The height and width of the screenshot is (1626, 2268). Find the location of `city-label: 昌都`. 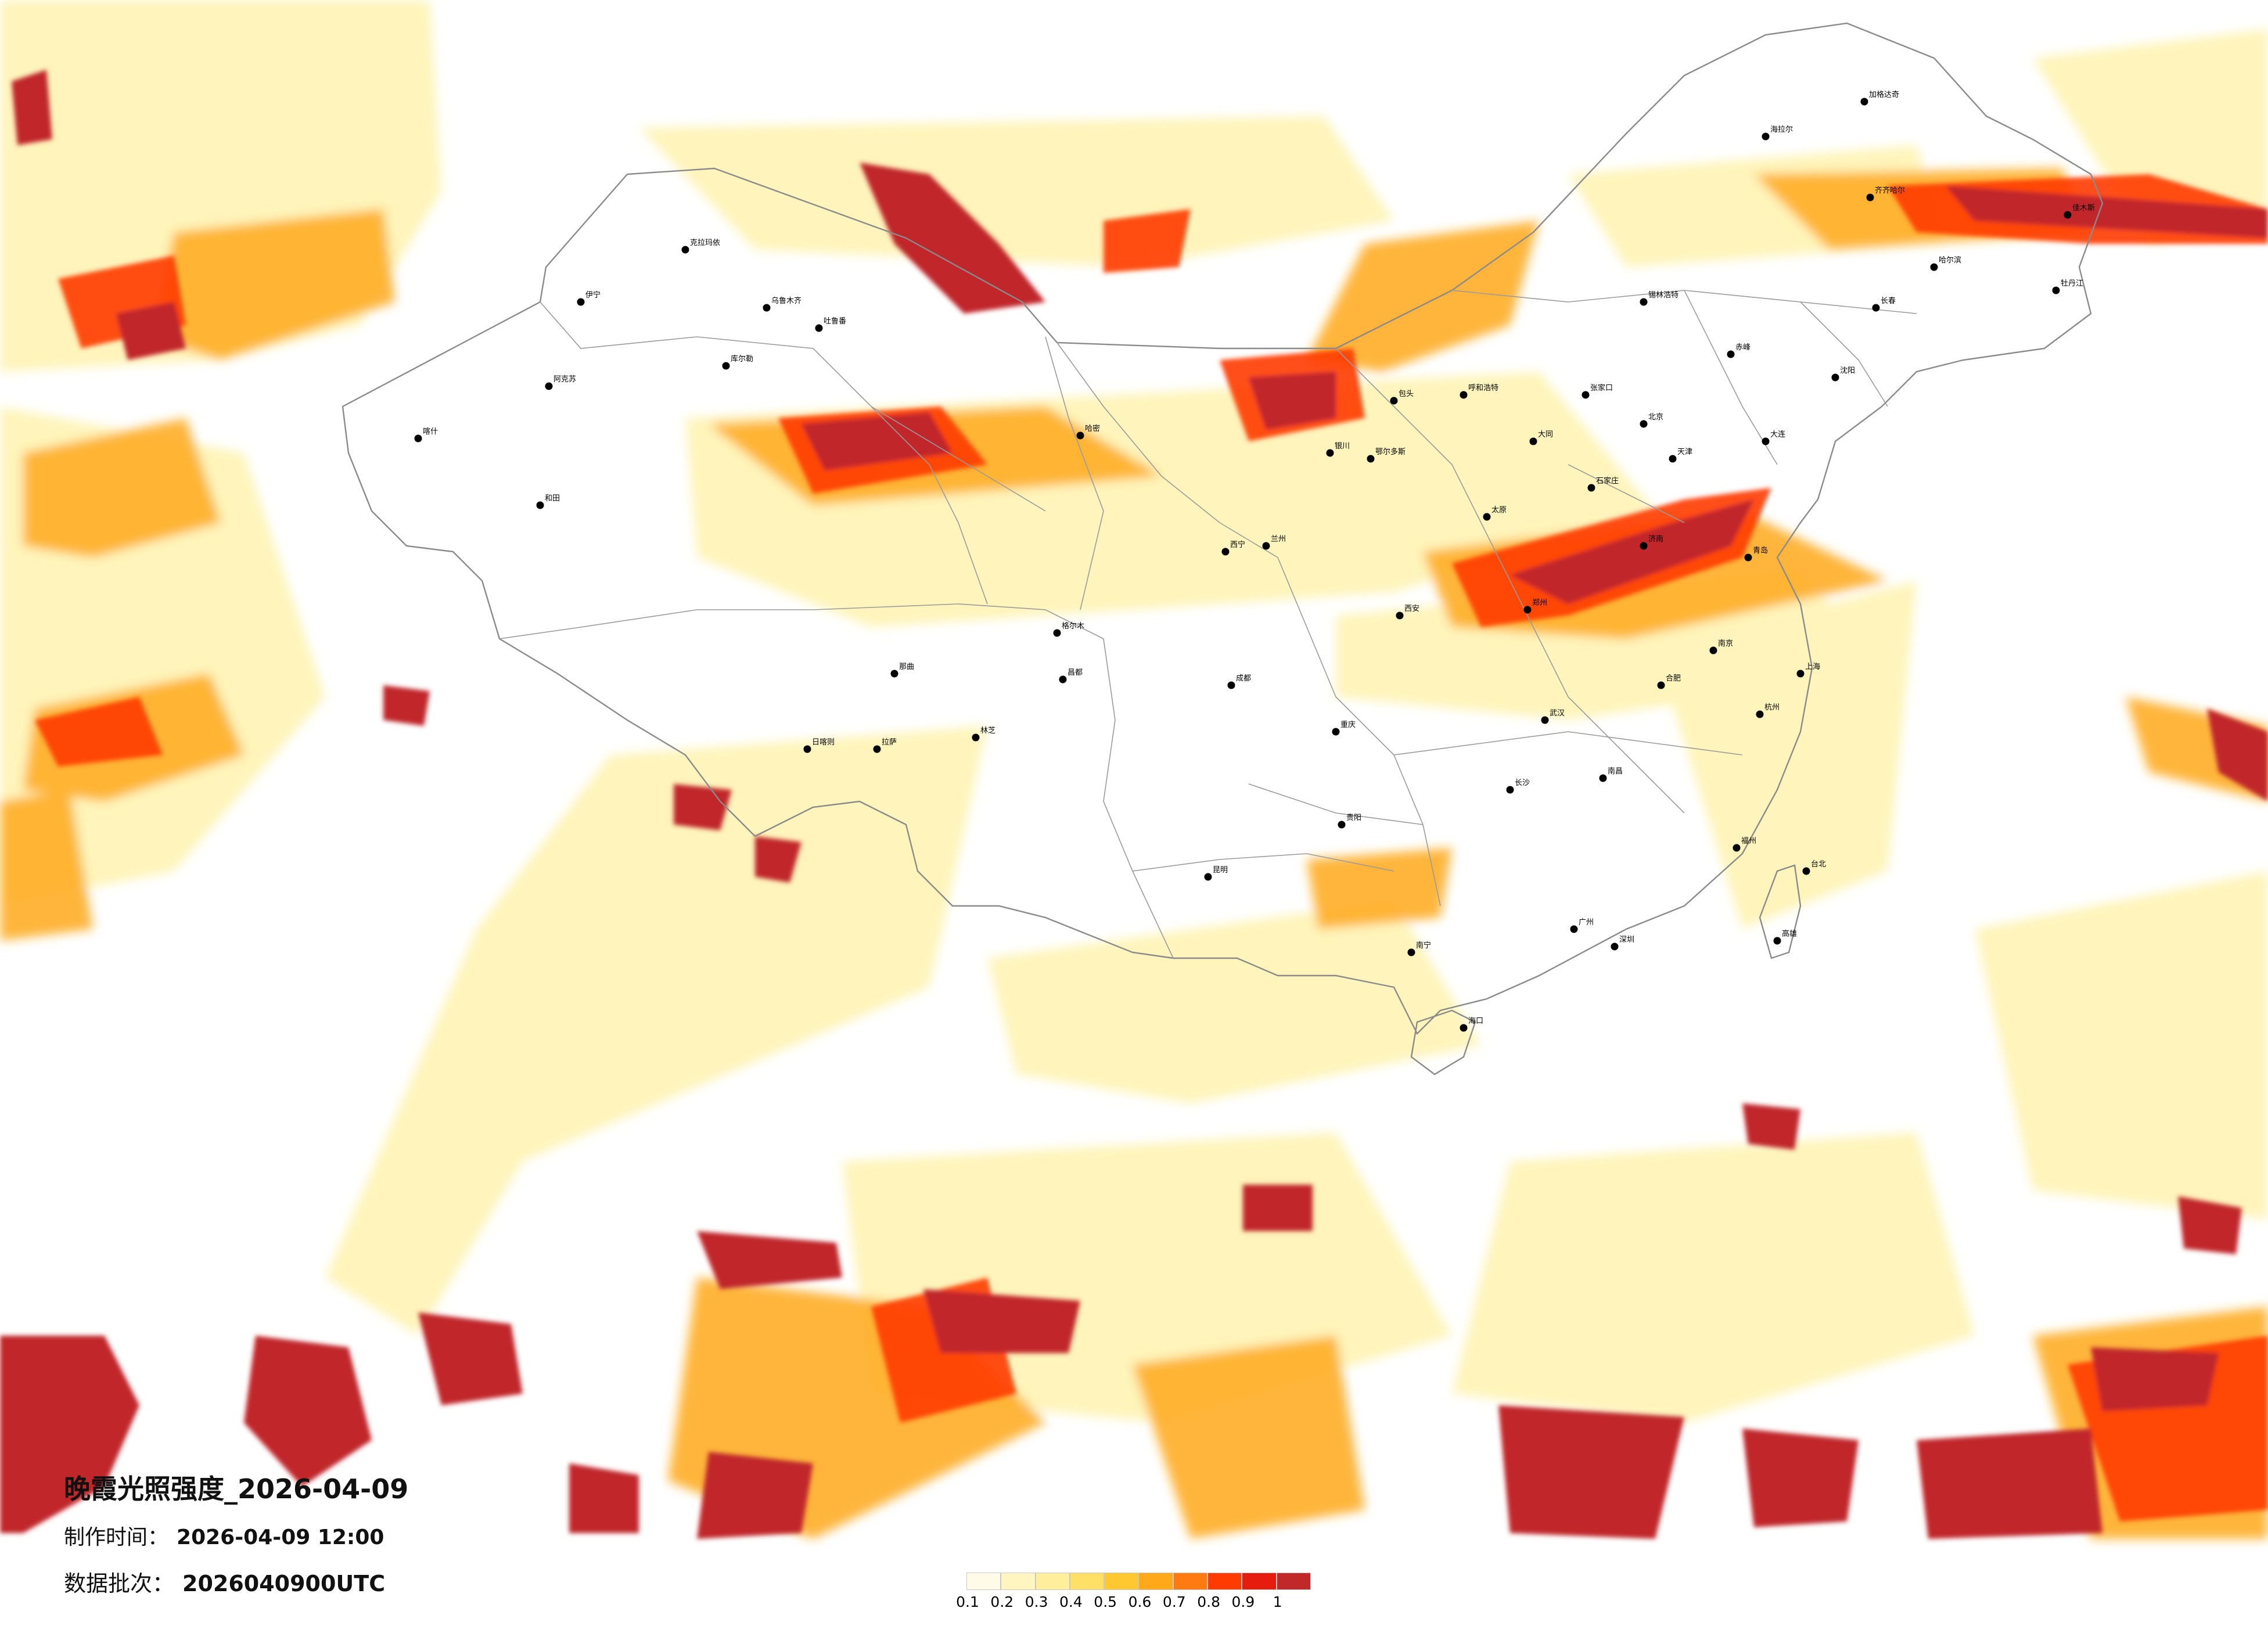

city-label: 昌都 is located at coordinates (1075, 672).